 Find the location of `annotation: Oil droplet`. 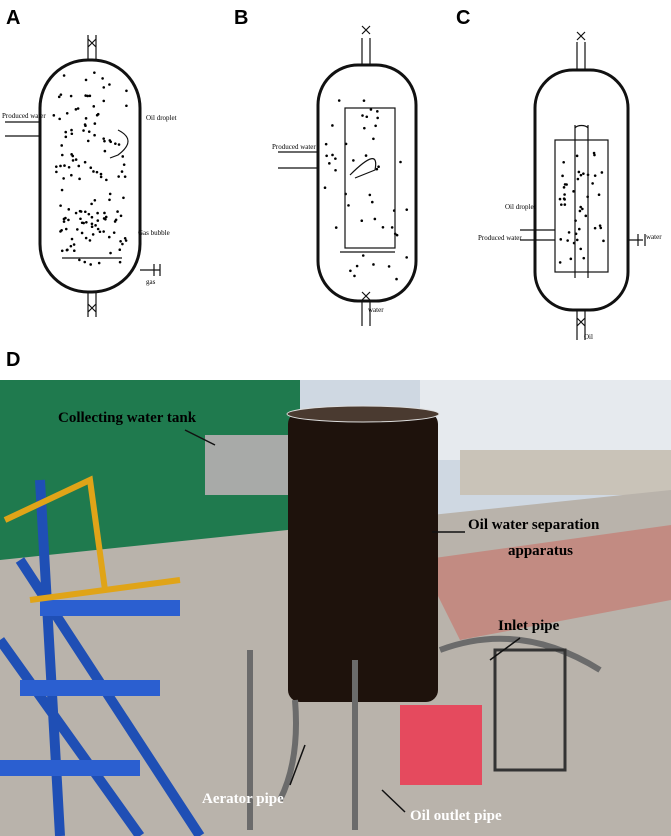

annotation: Oil droplet is located at coordinates (161, 118).